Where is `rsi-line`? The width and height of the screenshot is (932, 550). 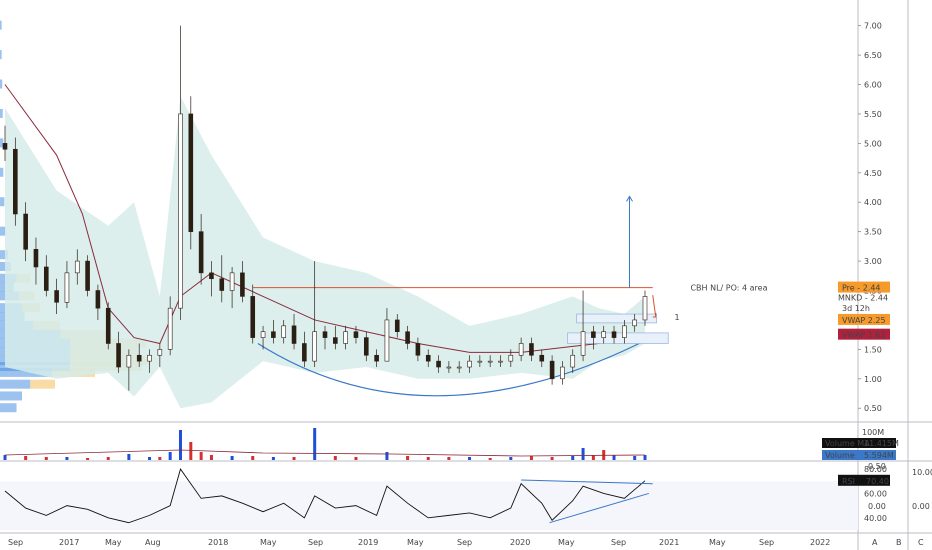
rsi-line is located at coordinates (325, 496).